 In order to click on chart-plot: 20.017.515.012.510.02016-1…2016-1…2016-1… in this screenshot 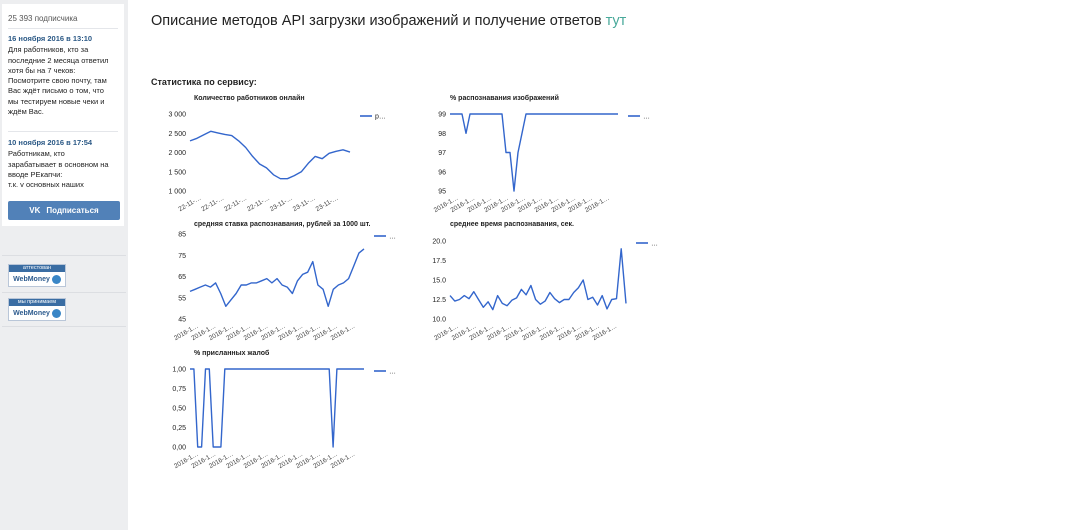, I will do `click(545, 291)`.